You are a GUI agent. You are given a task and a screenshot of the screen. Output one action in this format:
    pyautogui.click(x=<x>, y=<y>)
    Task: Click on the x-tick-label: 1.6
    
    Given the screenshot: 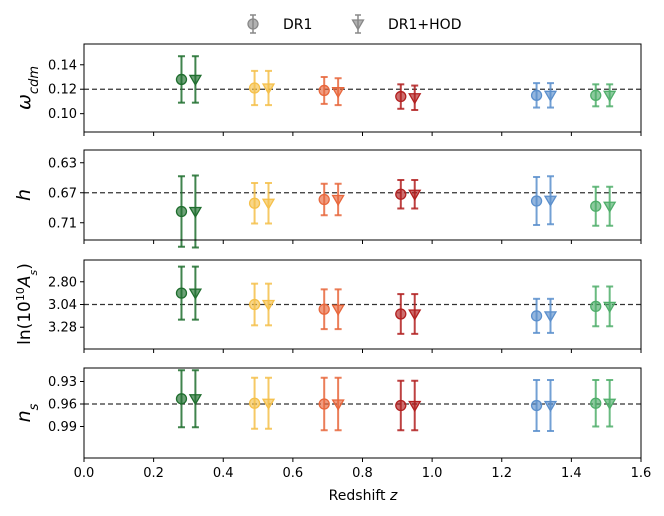 What is the action you would take?
    pyautogui.click(x=641, y=473)
    